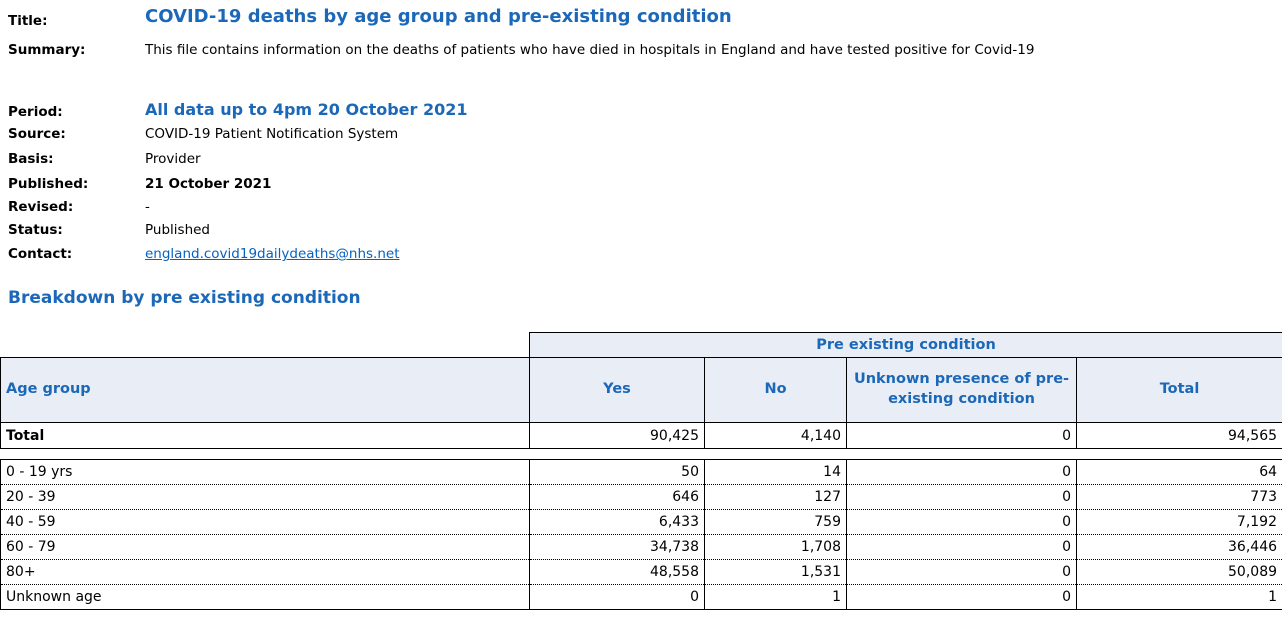 The image size is (1282, 625). Describe the element at coordinates (147, 207) in the screenshot. I see `revised-value: -` at that location.